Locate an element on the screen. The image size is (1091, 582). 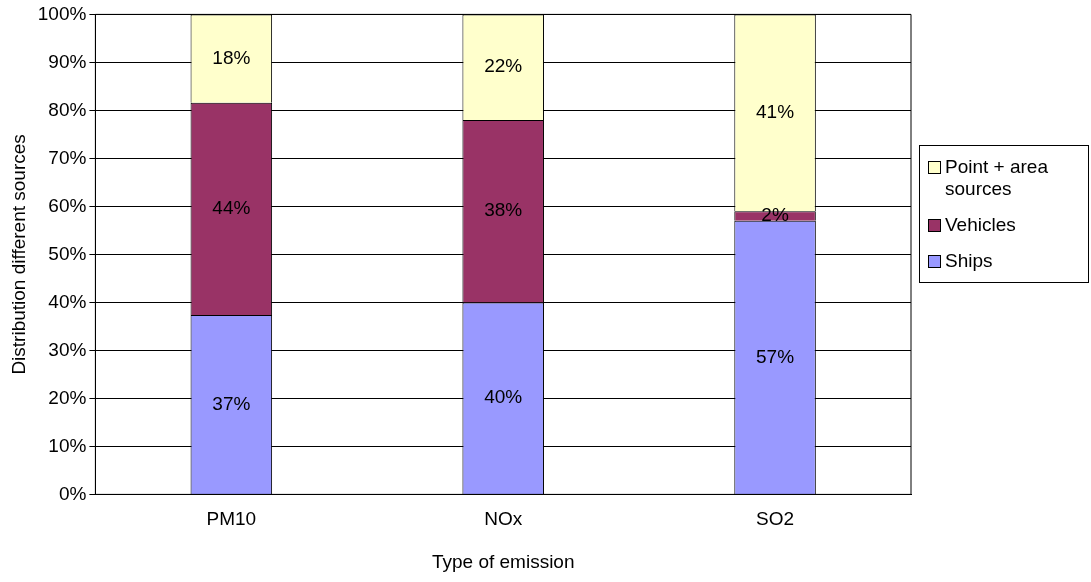
y-tick-label: 0% is located at coordinates (72, 493).